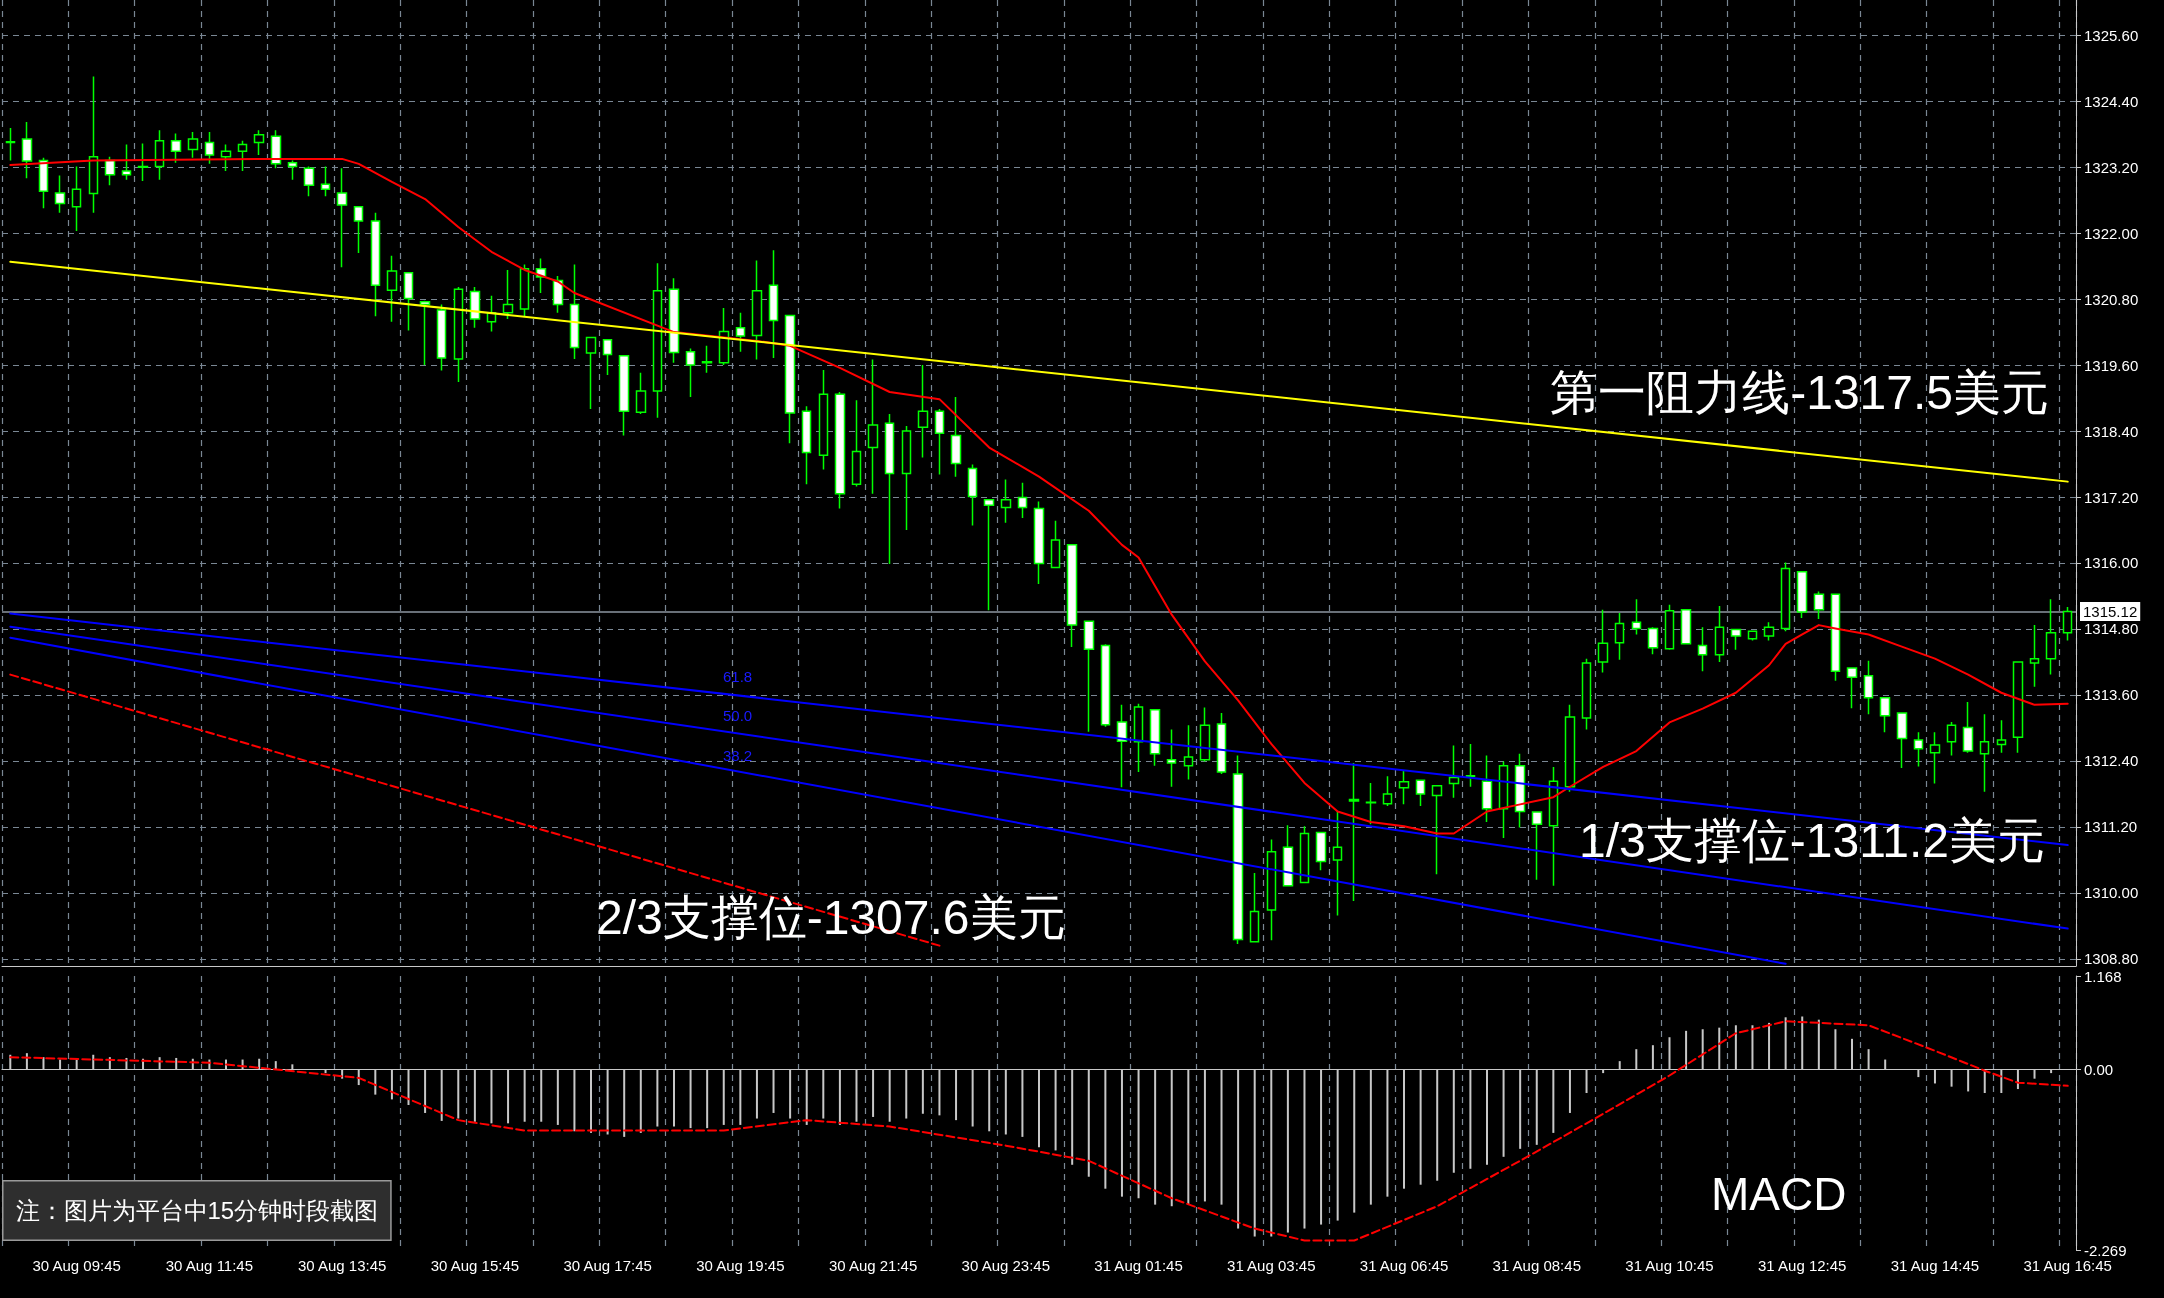 This screenshot has height=1298, width=2164. Describe the element at coordinates (607, 1265) in the screenshot. I see `x-tick-label: 30 Aug 17:45` at that location.